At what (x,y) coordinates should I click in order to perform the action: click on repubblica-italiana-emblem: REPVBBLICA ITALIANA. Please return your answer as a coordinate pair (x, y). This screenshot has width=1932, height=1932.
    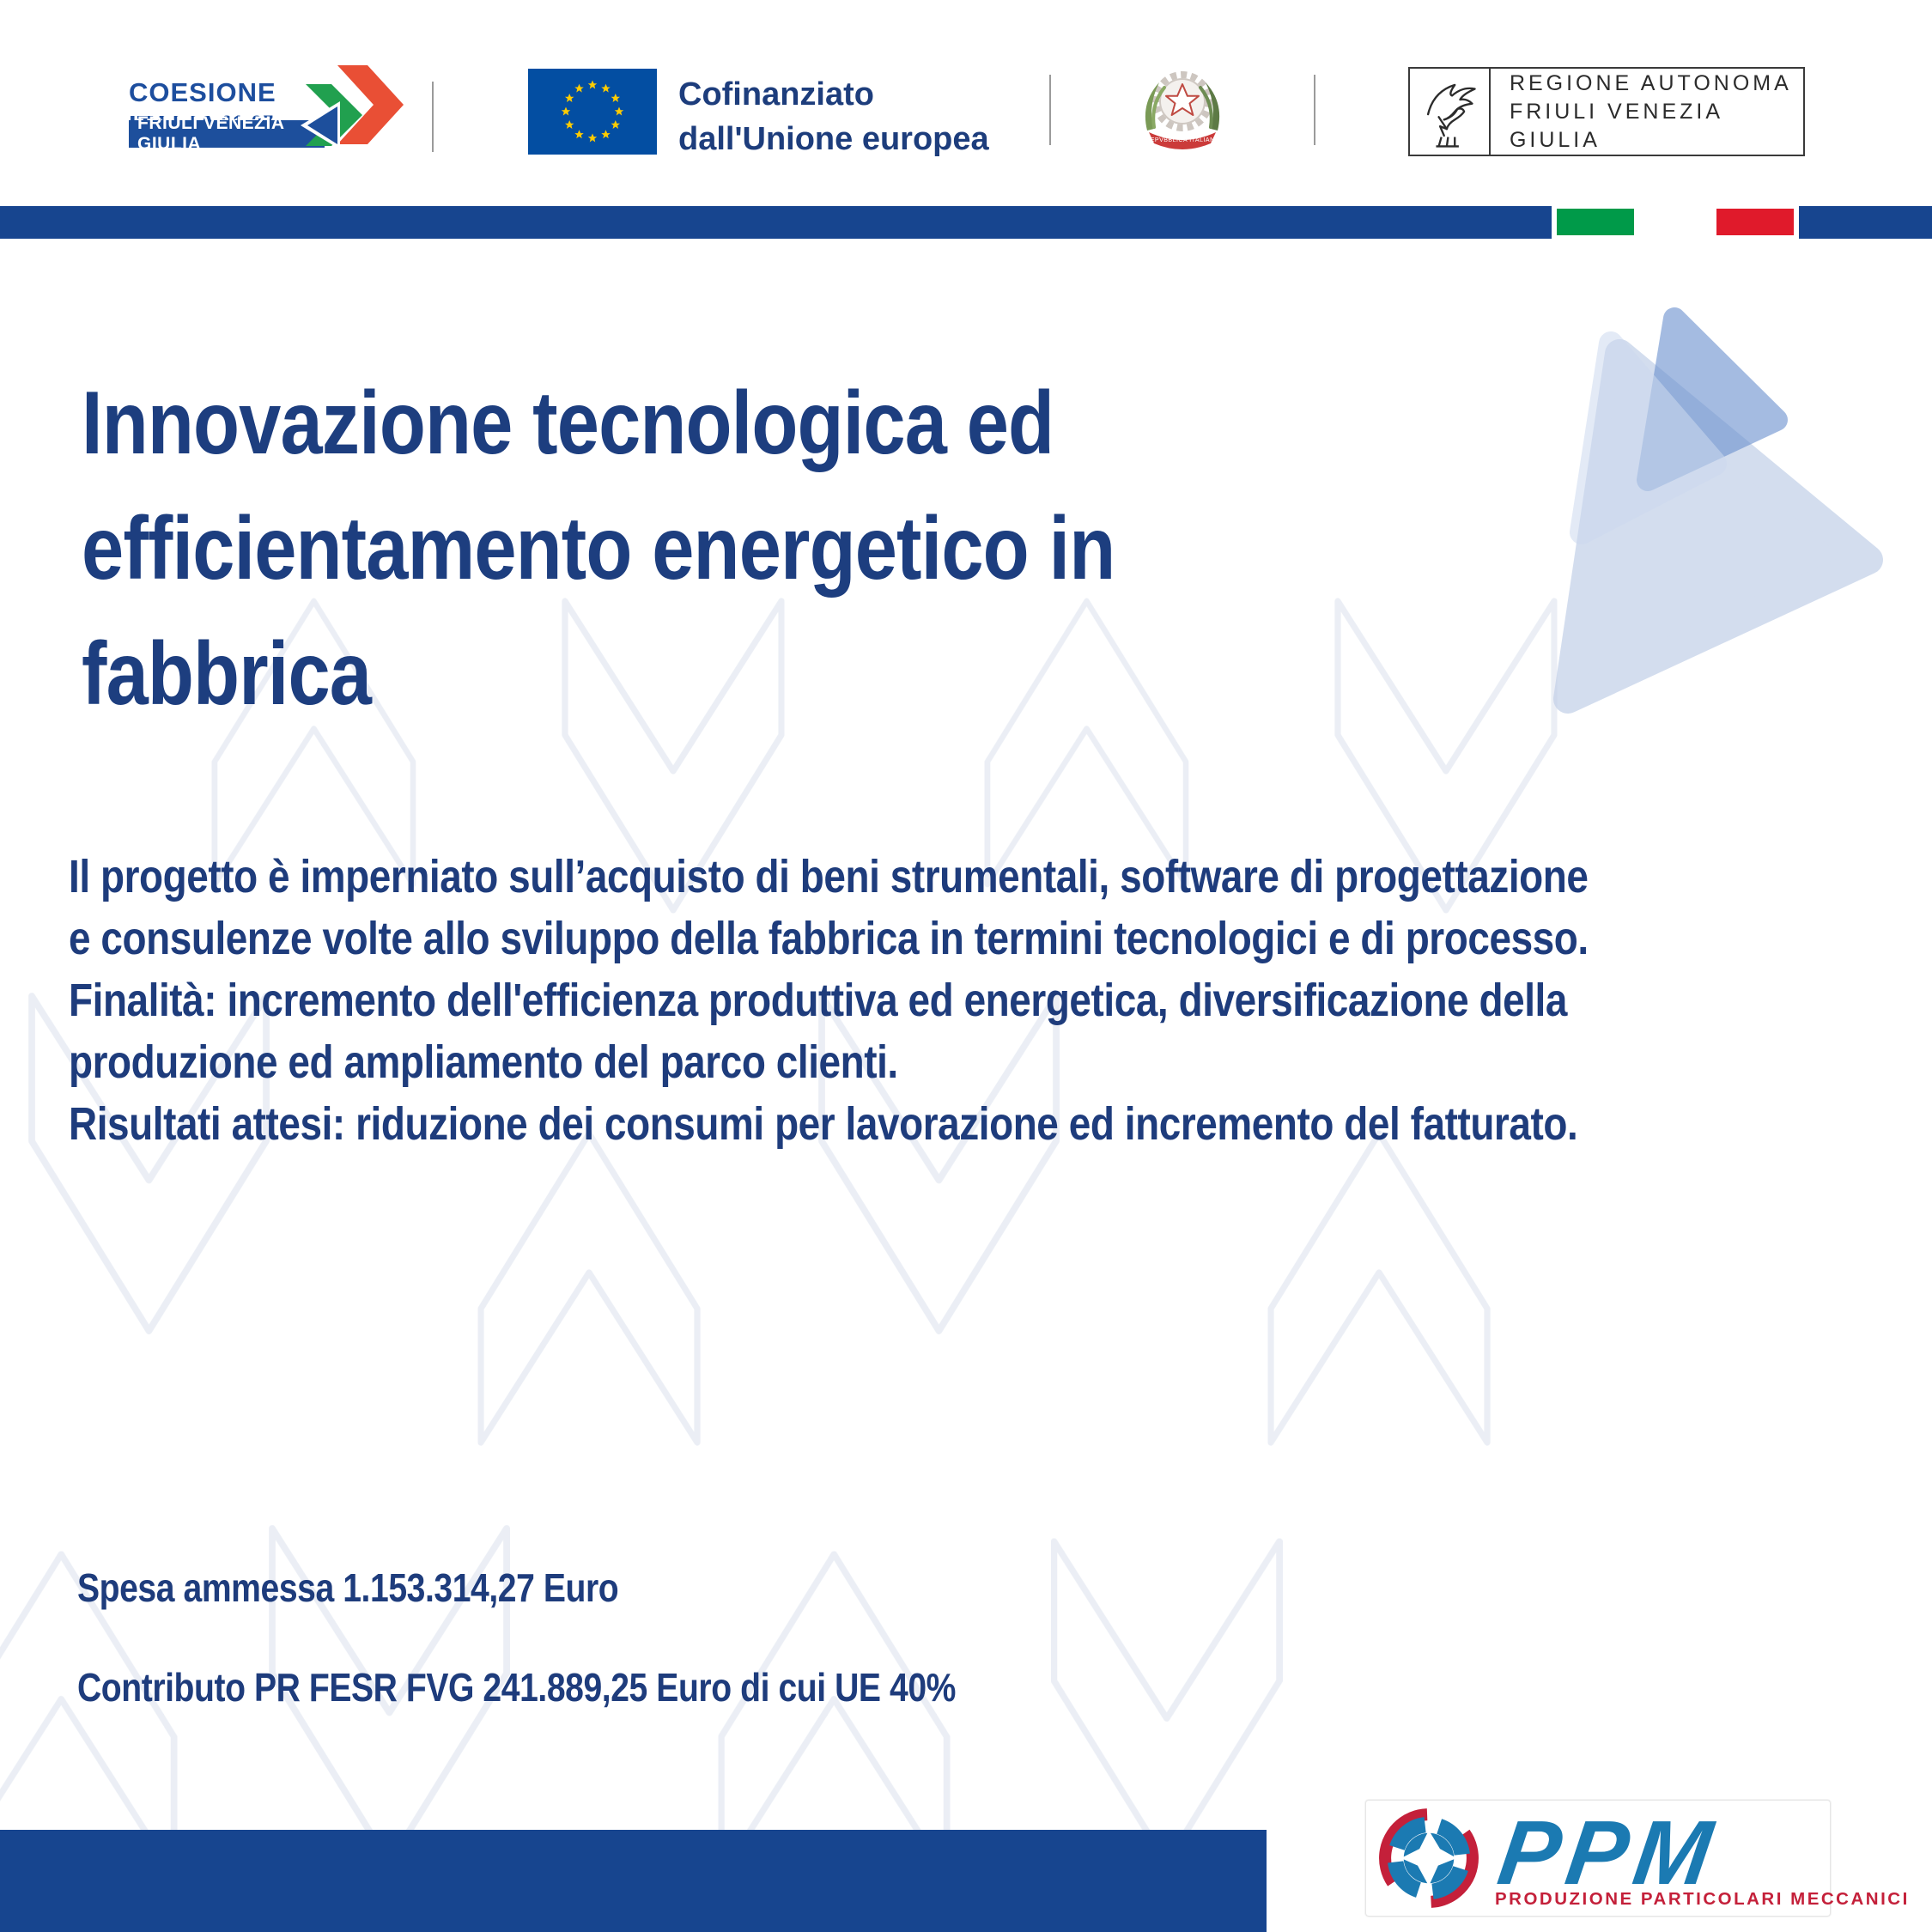
    Looking at the image, I should click on (1182, 110).